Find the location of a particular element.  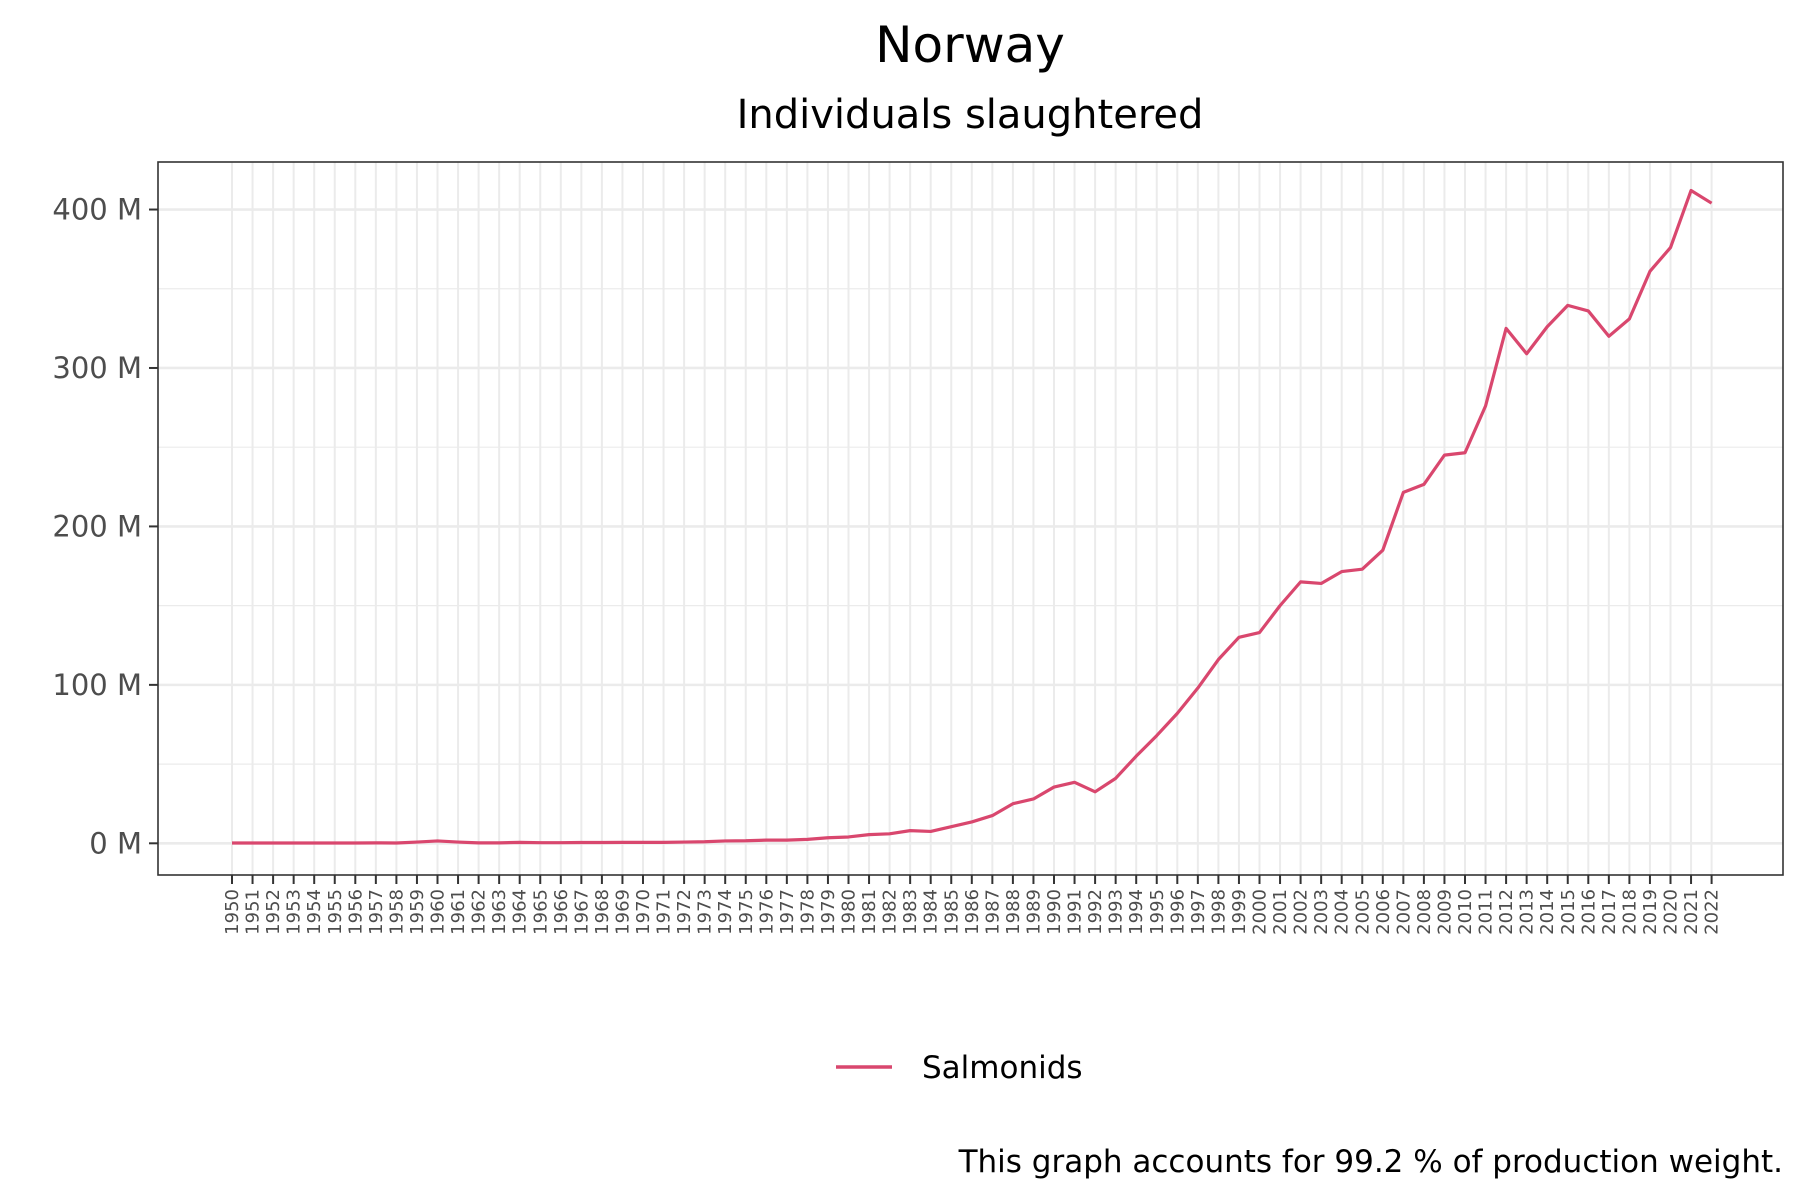

x-tick-label: 2010 is located at coordinates (1465, 912).